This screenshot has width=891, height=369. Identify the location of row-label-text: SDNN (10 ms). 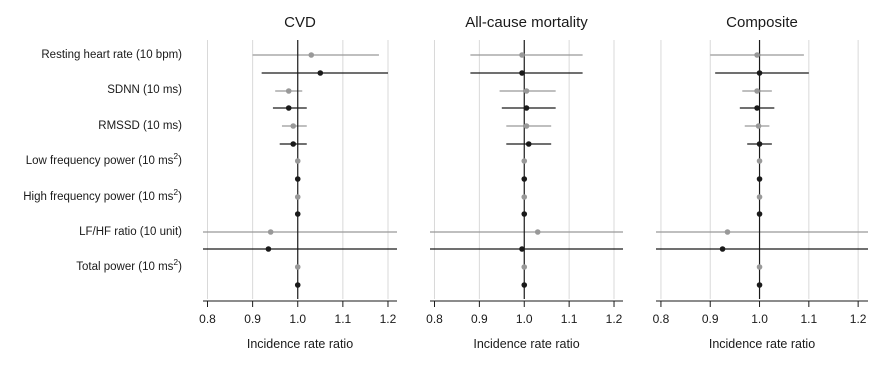
(144, 90).